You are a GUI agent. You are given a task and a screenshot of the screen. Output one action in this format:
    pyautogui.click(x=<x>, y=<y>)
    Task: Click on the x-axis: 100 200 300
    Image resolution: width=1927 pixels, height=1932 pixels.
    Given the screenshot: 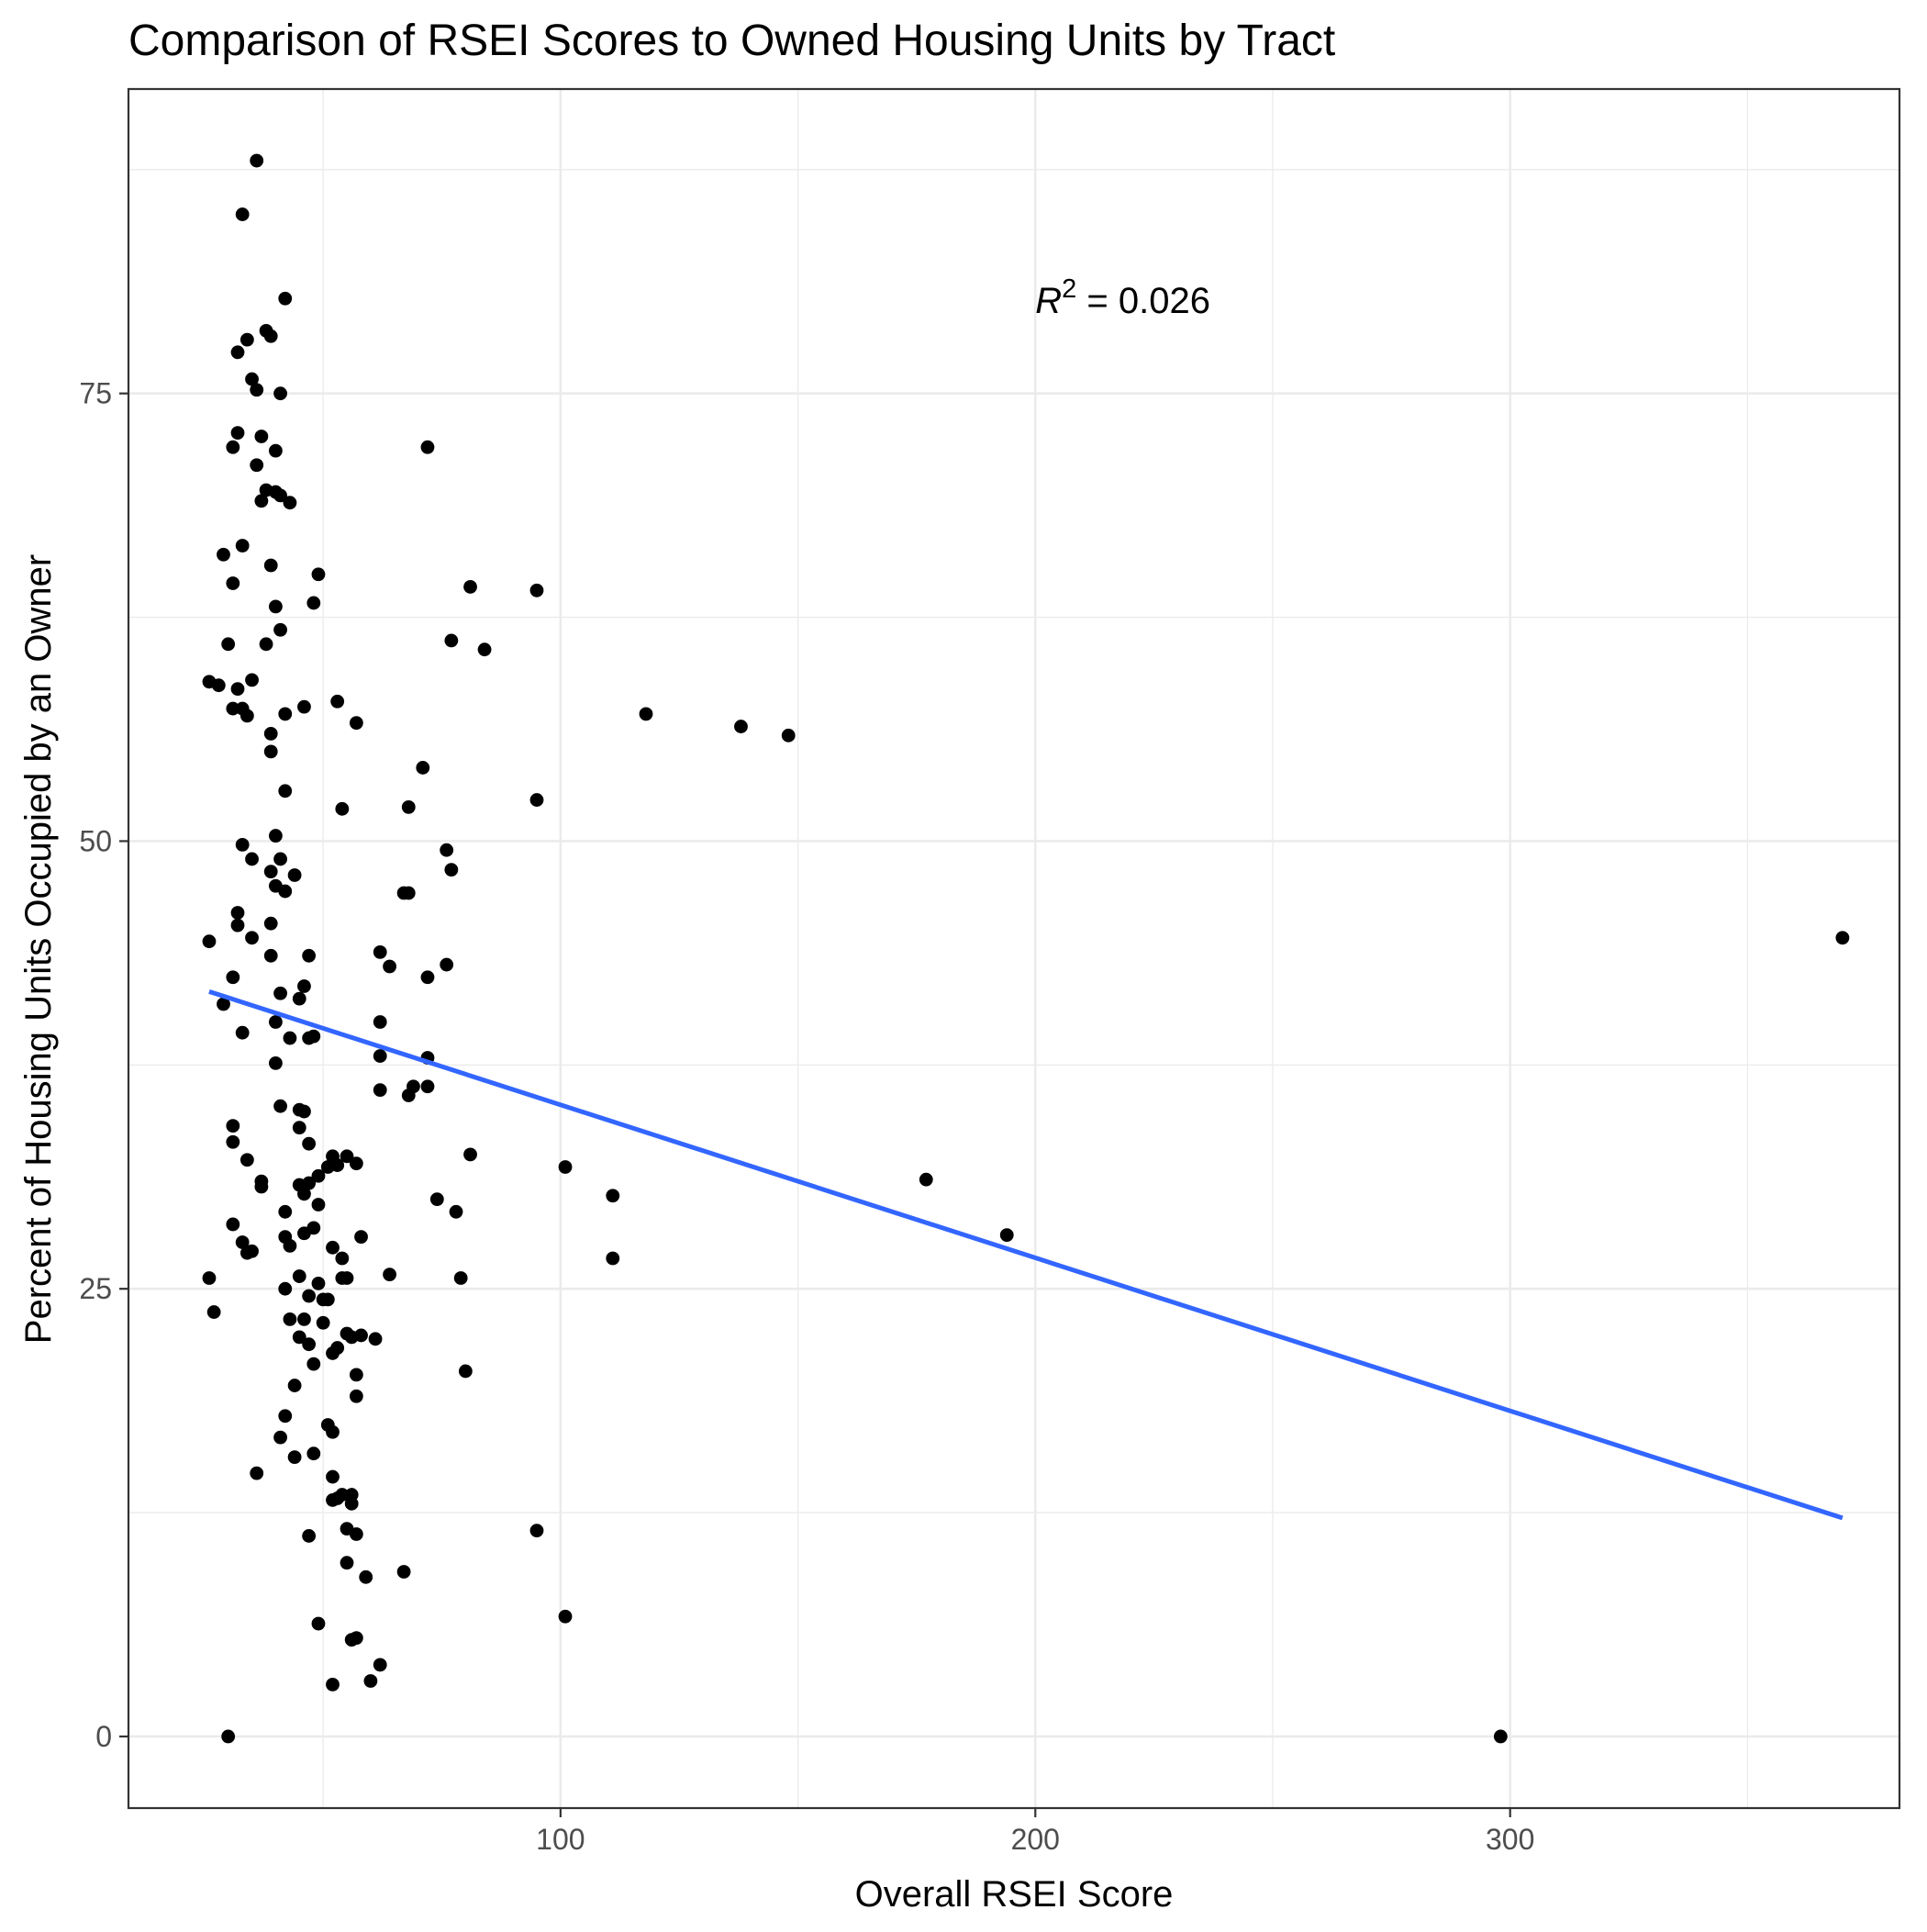 What is the action you would take?
    pyautogui.click(x=1035, y=1832)
    